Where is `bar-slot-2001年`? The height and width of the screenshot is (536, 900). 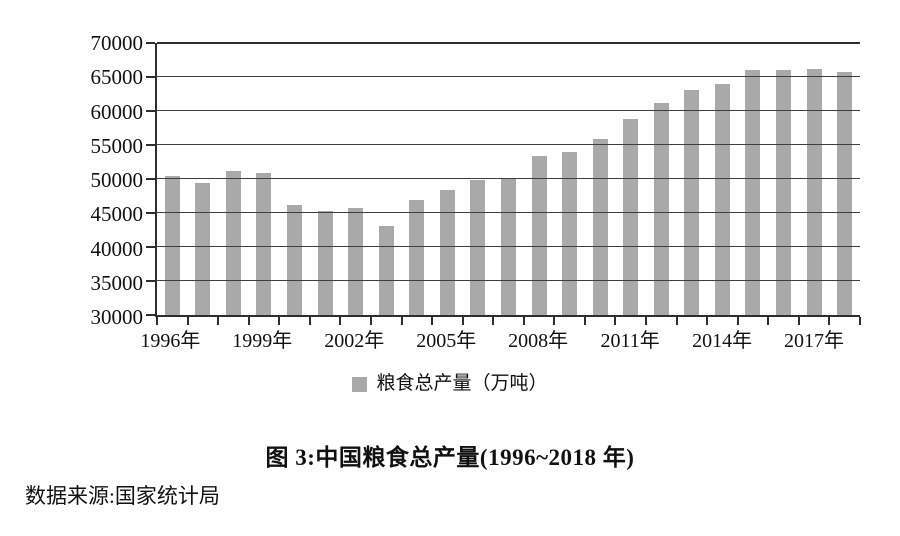
bar-slot-2001年 is located at coordinates (325, 179).